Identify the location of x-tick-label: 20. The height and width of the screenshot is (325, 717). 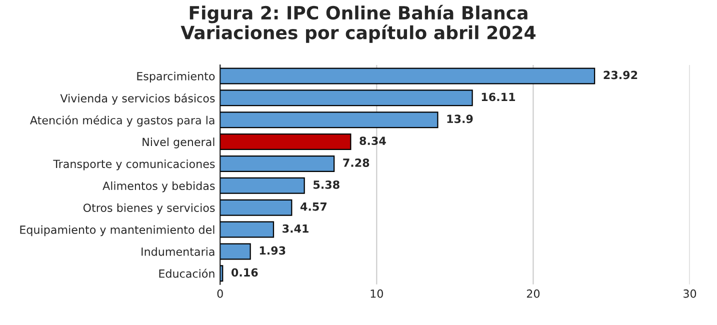
(533, 293).